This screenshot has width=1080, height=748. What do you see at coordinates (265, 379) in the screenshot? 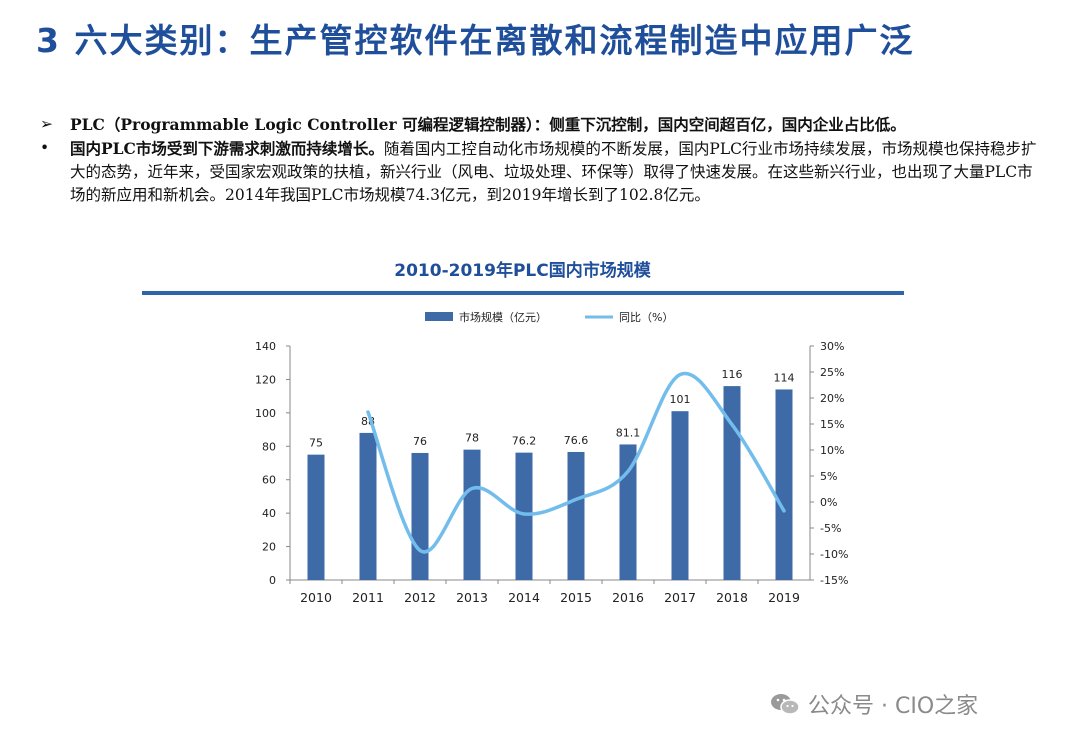
I see `y-left-tick-label: 120` at bounding box center [265, 379].